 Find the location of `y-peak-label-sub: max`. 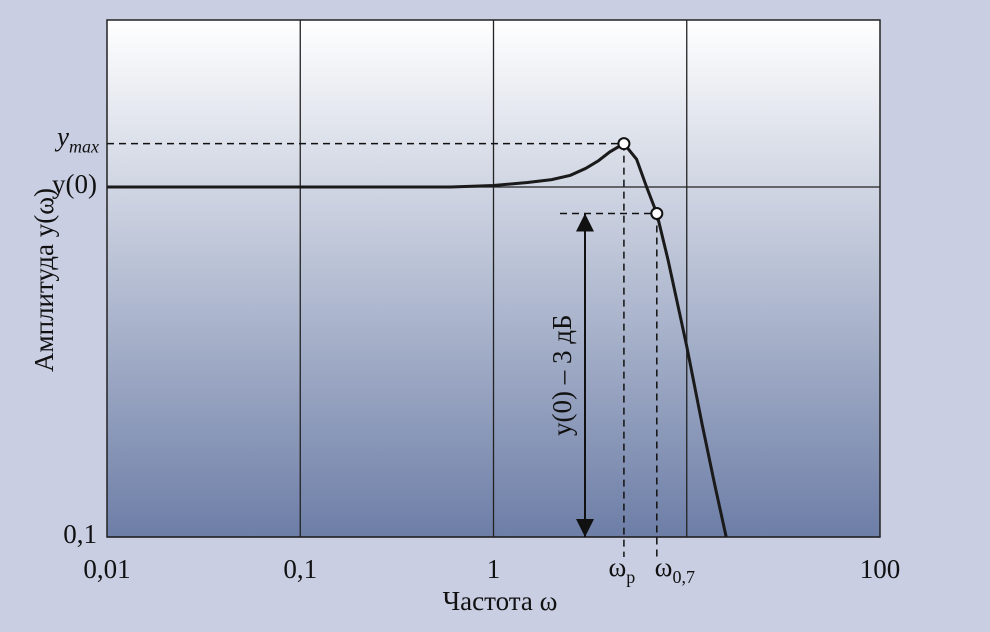

y-peak-label-sub: max is located at coordinates (84, 147).